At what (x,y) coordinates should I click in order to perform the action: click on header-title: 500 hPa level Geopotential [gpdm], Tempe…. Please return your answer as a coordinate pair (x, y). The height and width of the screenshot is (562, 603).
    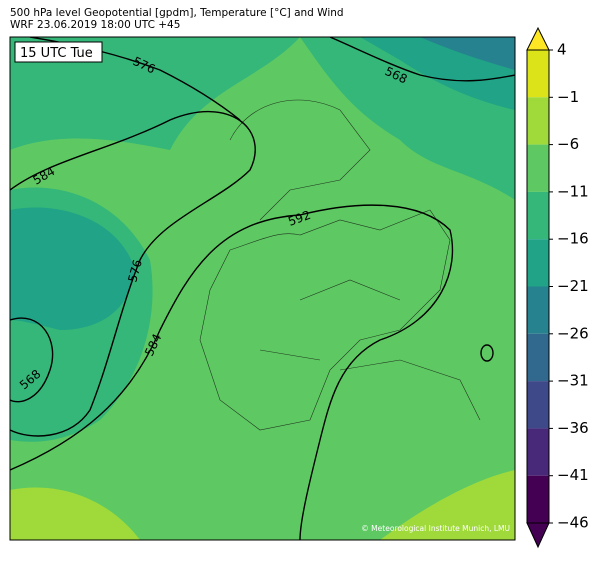
    Looking at the image, I should click on (177, 13).